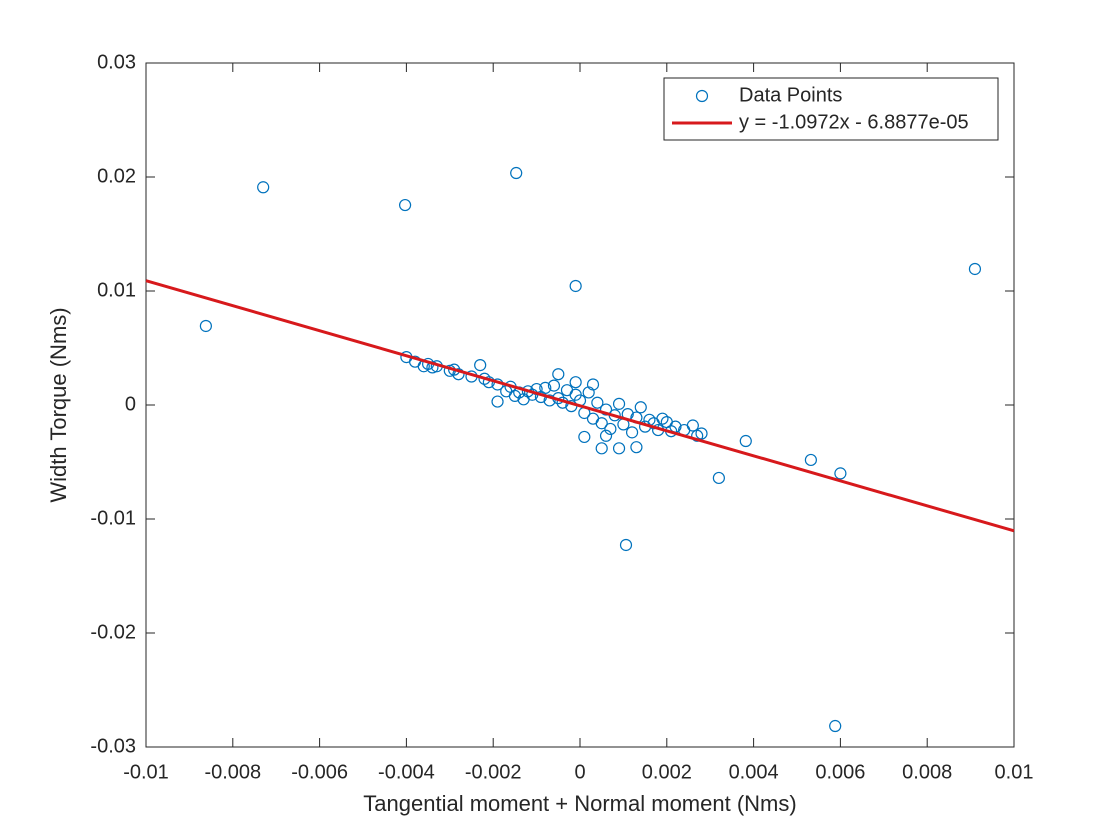 This screenshot has width=1120, height=840. I want to click on x-tick-label: 0.006, so click(840, 772).